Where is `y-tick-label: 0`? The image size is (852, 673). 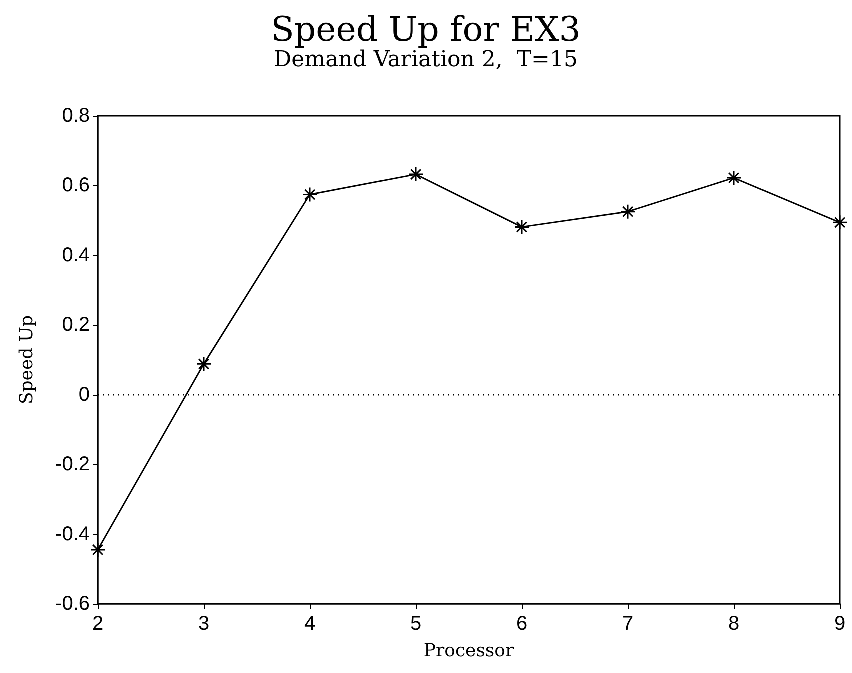
y-tick-label: 0 is located at coordinates (84, 395).